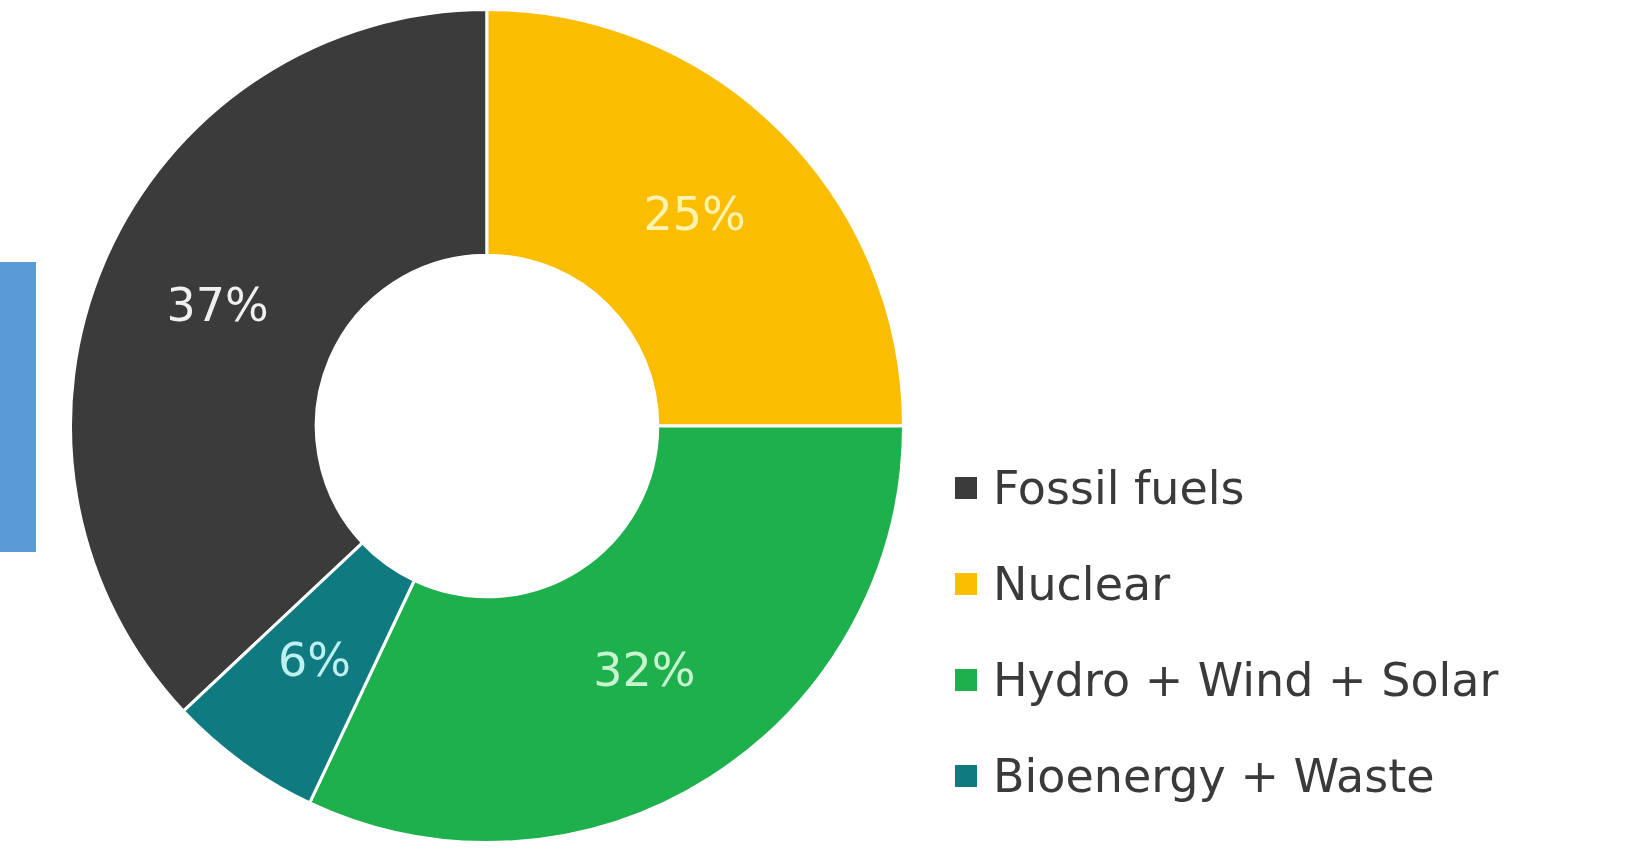 This screenshot has width=1634, height=852. What do you see at coordinates (644, 669) in the screenshot?
I see `data-label: 32%` at bounding box center [644, 669].